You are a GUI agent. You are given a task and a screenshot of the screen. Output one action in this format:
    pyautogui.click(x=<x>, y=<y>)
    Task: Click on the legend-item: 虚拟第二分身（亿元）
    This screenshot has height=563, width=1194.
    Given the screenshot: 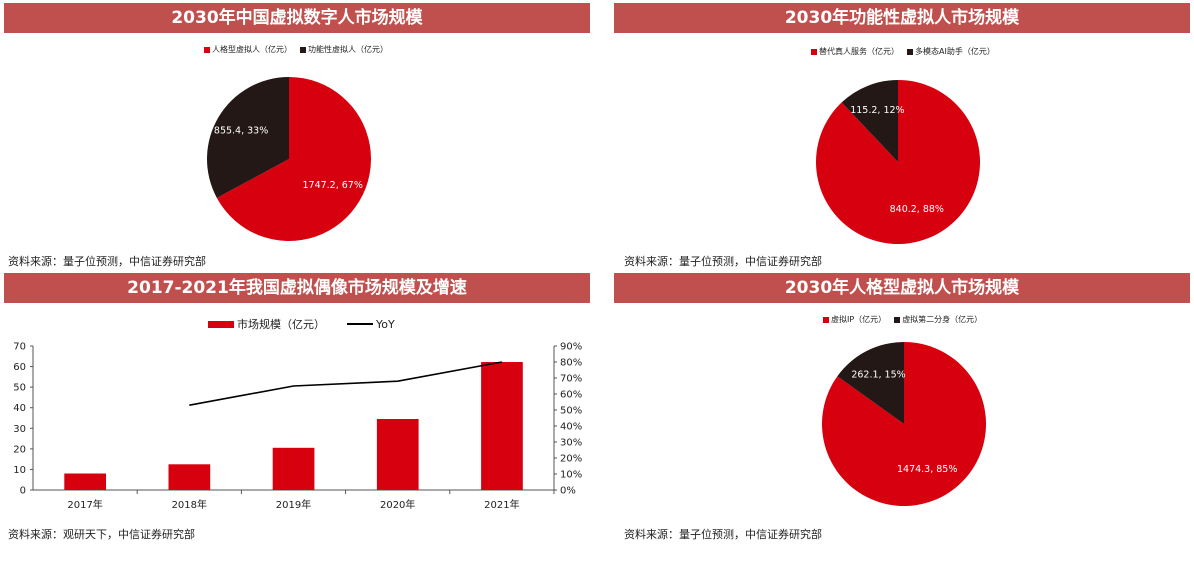 What is the action you would take?
    pyautogui.click(x=938, y=319)
    